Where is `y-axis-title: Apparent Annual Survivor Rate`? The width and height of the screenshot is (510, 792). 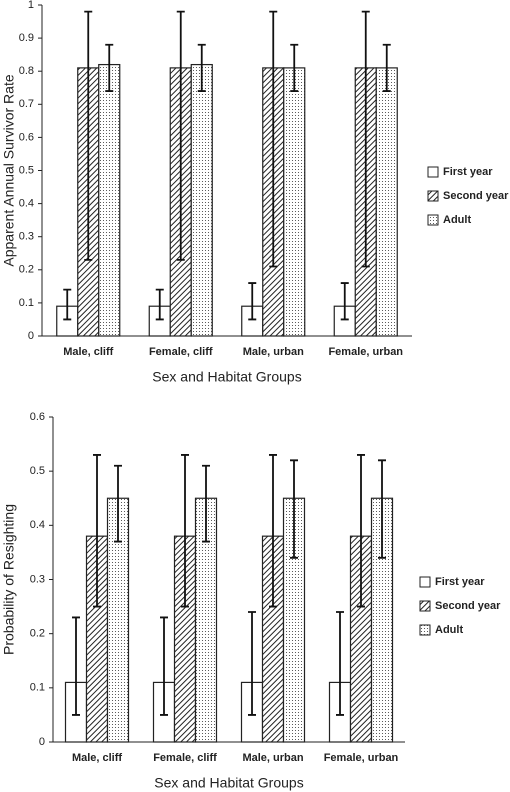 y-axis-title: Apparent Annual Survivor Rate is located at coordinates (9, 170).